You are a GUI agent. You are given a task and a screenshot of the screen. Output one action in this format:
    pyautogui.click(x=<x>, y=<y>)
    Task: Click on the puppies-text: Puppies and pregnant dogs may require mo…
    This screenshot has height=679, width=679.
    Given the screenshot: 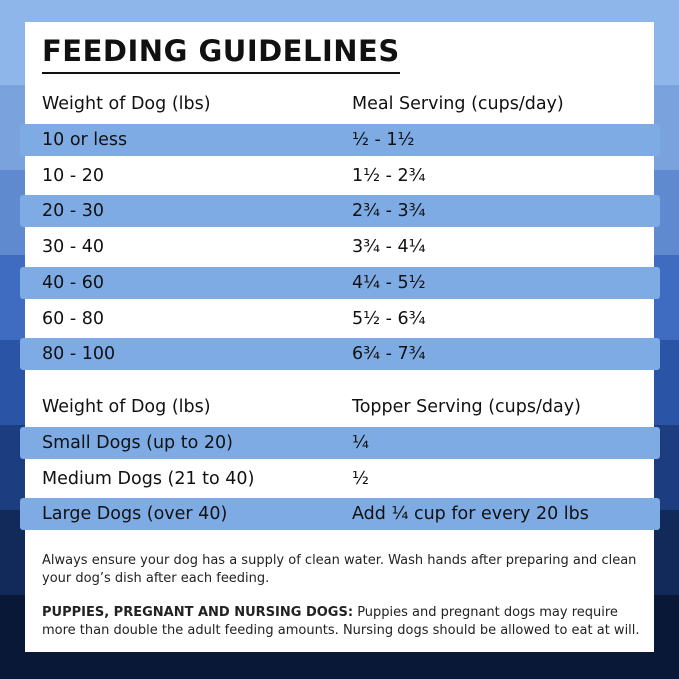 What is the action you would take?
    pyautogui.click(x=341, y=621)
    